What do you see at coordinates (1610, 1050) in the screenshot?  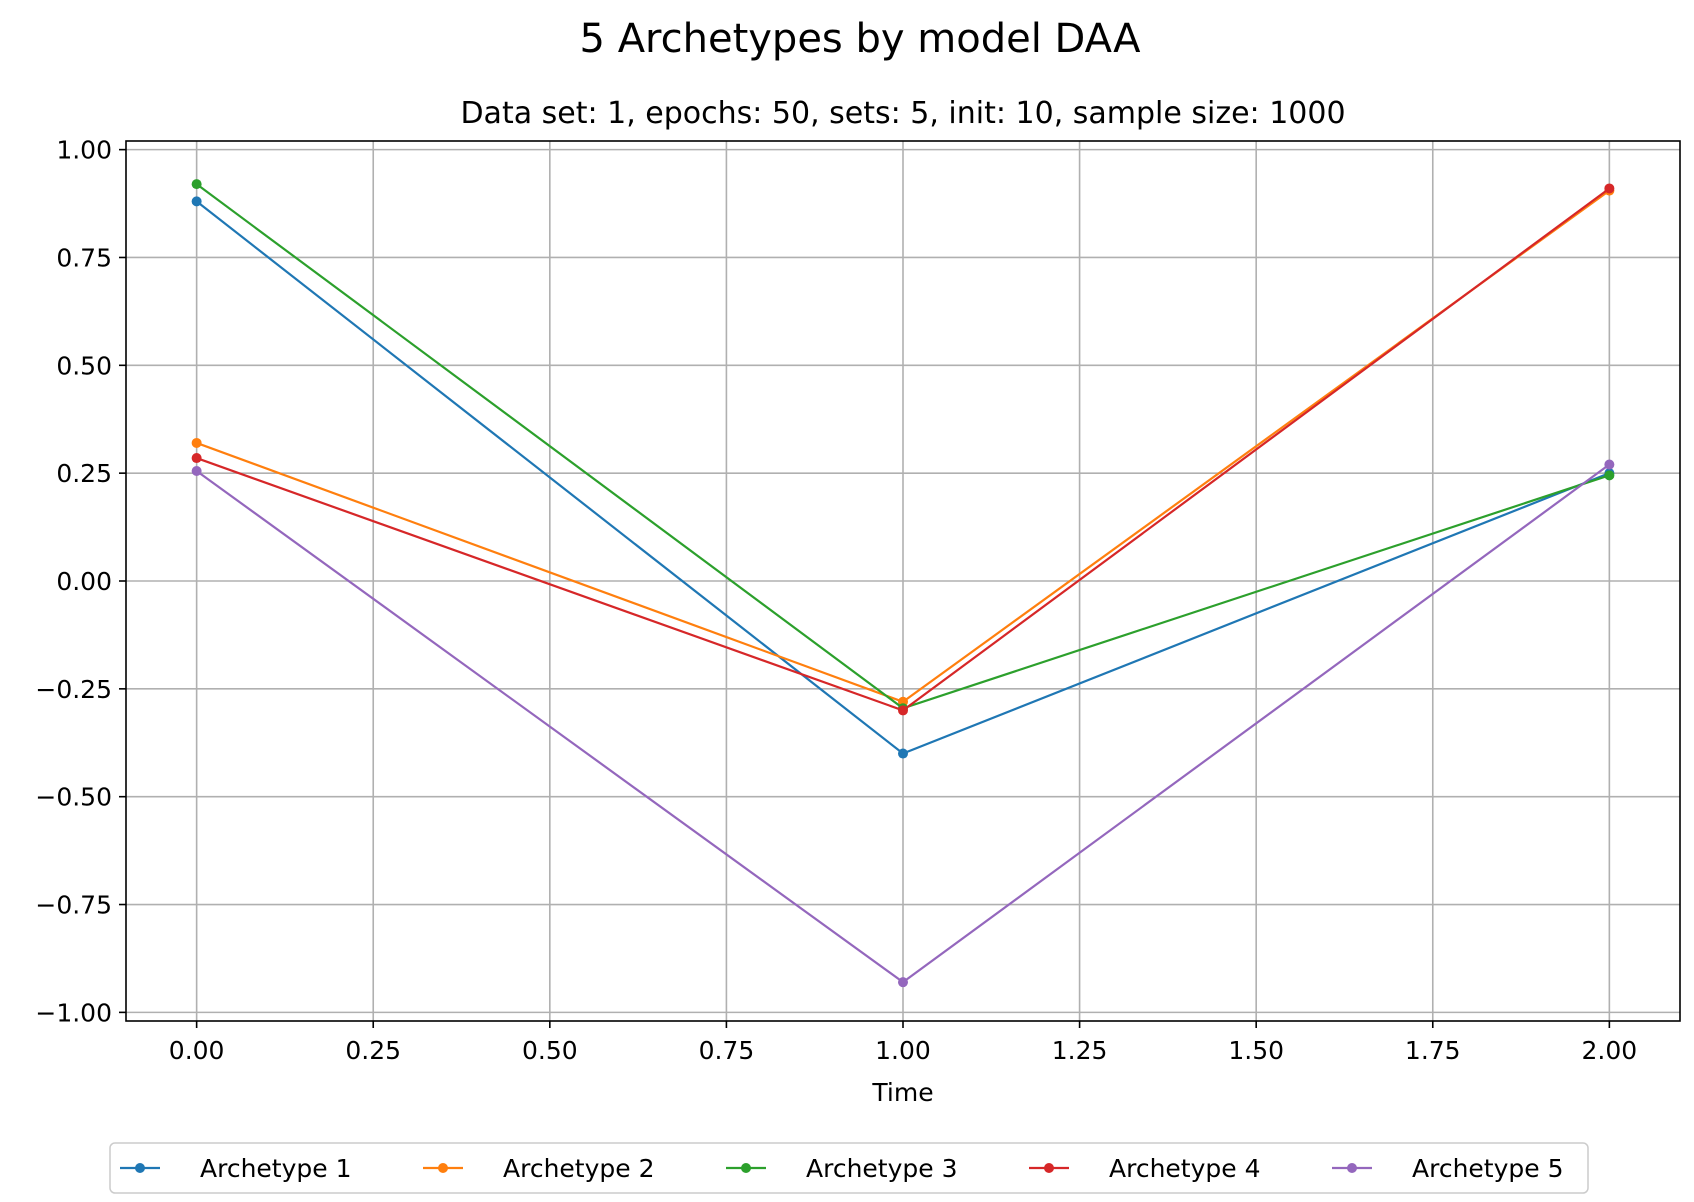 I see `x-tick-label: 2.00` at bounding box center [1610, 1050].